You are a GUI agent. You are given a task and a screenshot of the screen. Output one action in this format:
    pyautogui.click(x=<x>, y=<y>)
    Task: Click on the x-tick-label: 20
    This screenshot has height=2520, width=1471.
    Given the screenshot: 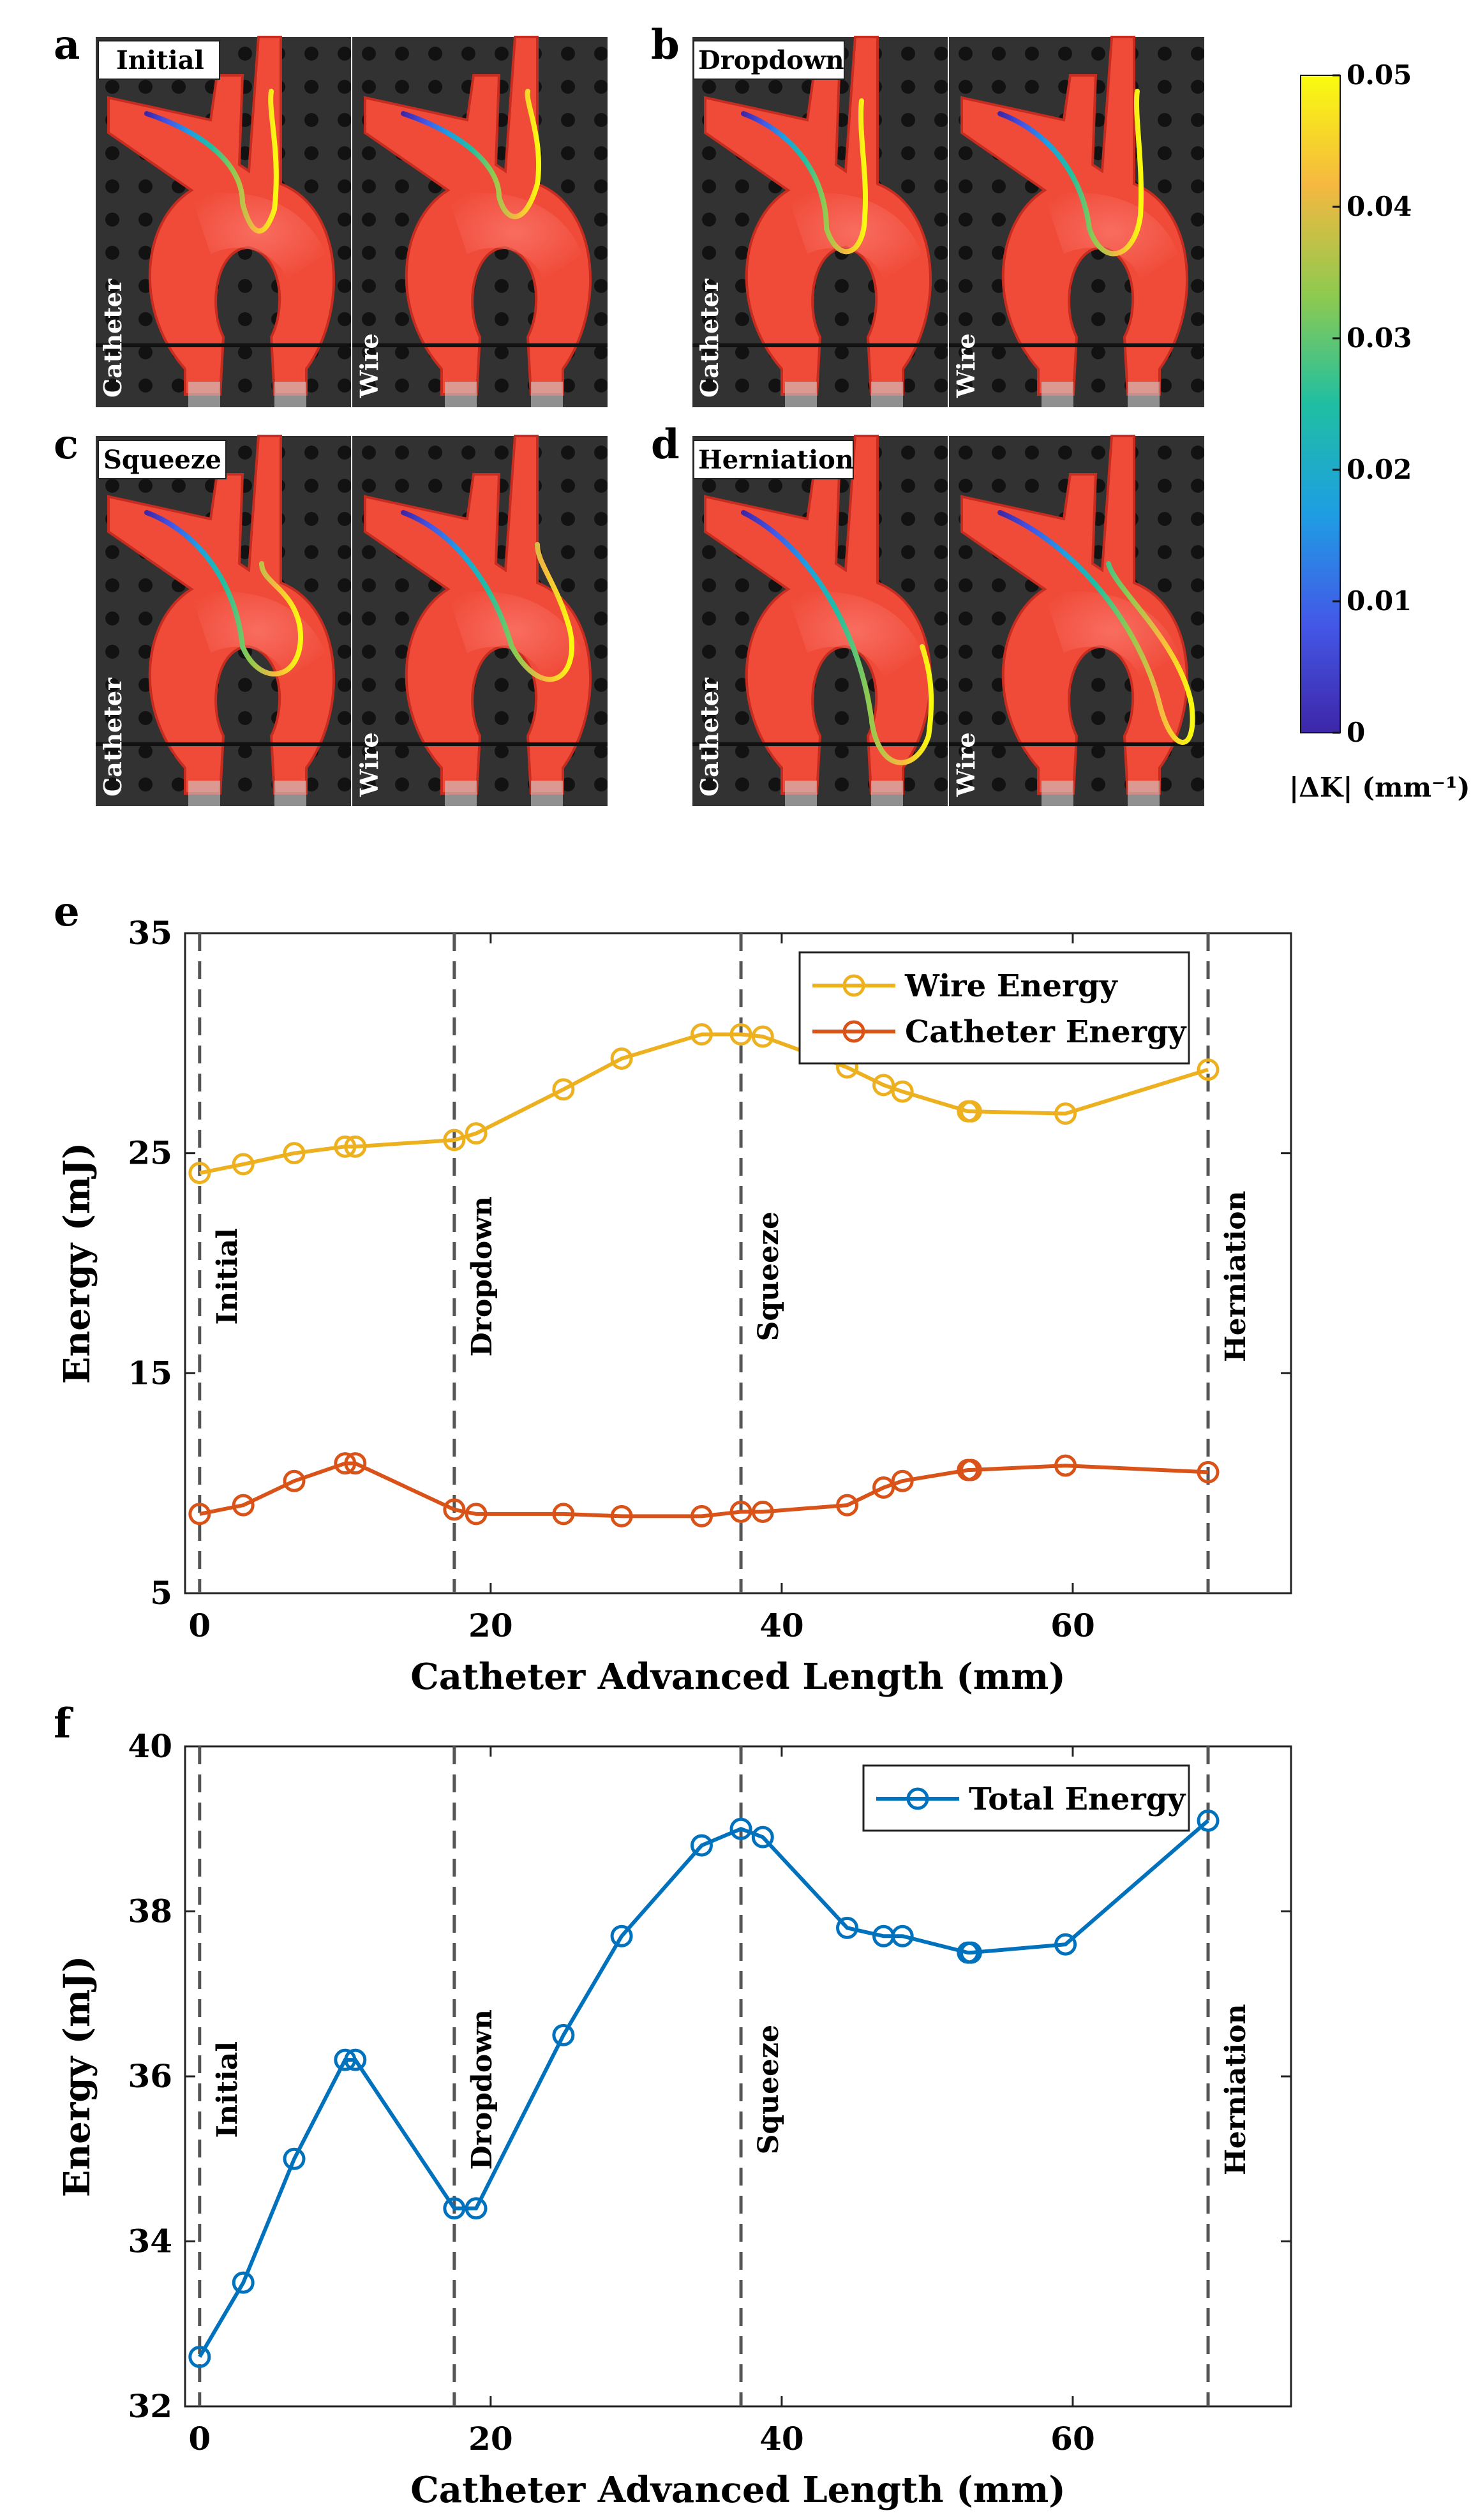 What is the action you would take?
    pyautogui.click(x=491, y=1626)
    